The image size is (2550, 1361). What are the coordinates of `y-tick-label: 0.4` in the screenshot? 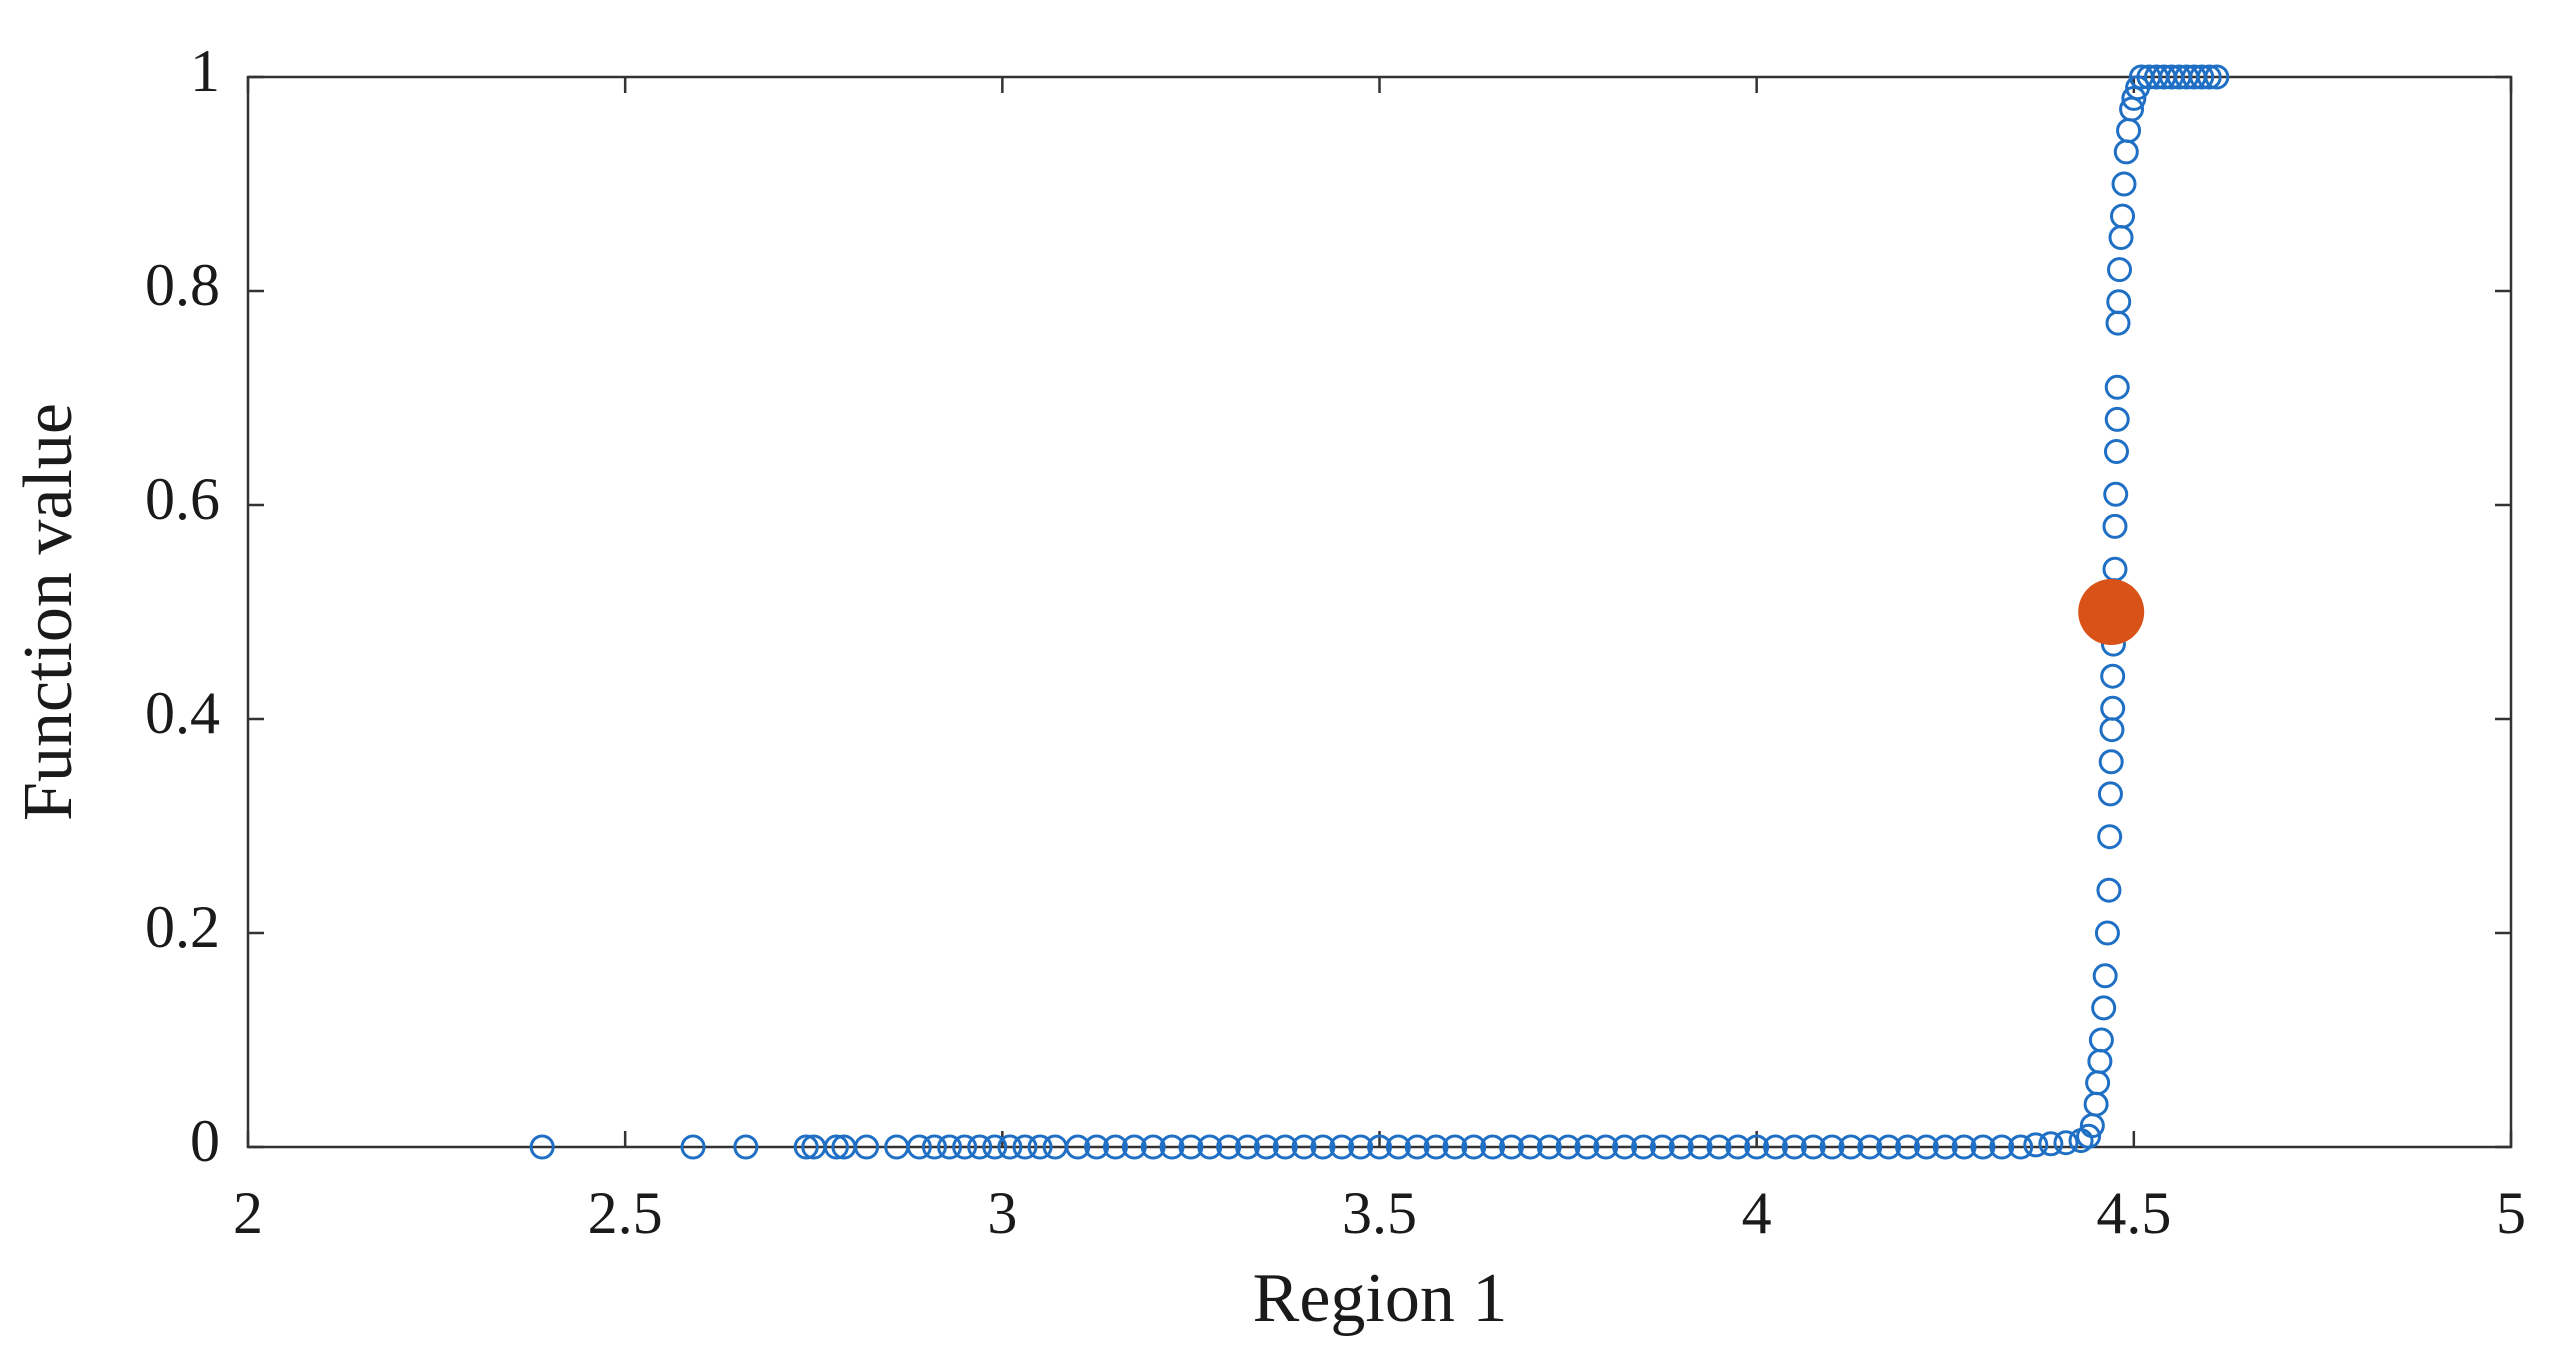 It's located at (182, 713).